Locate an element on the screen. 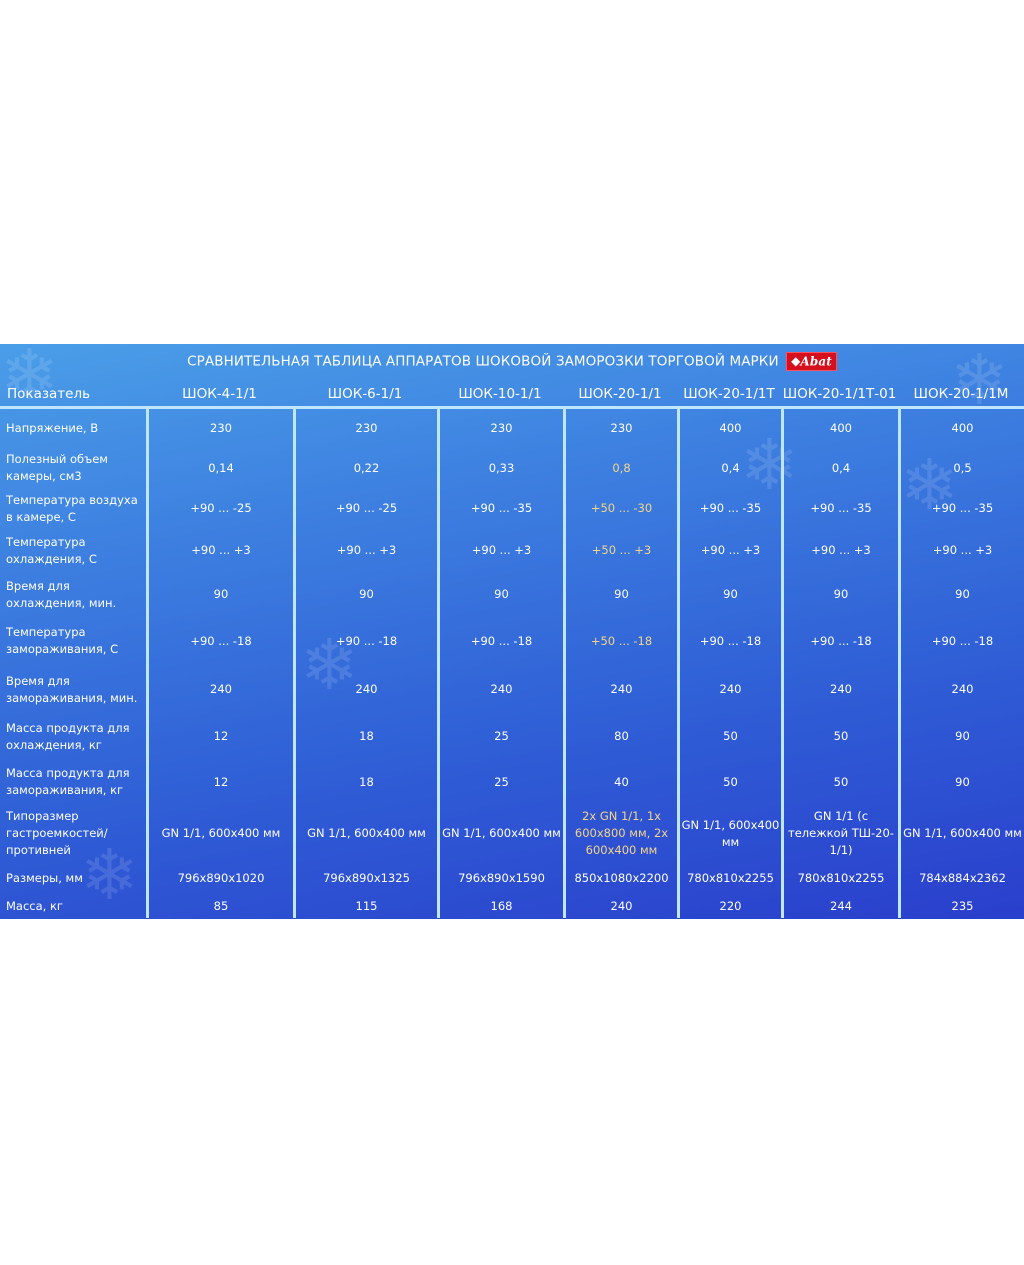  table-cell: 244 is located at coordinates (839, 906).